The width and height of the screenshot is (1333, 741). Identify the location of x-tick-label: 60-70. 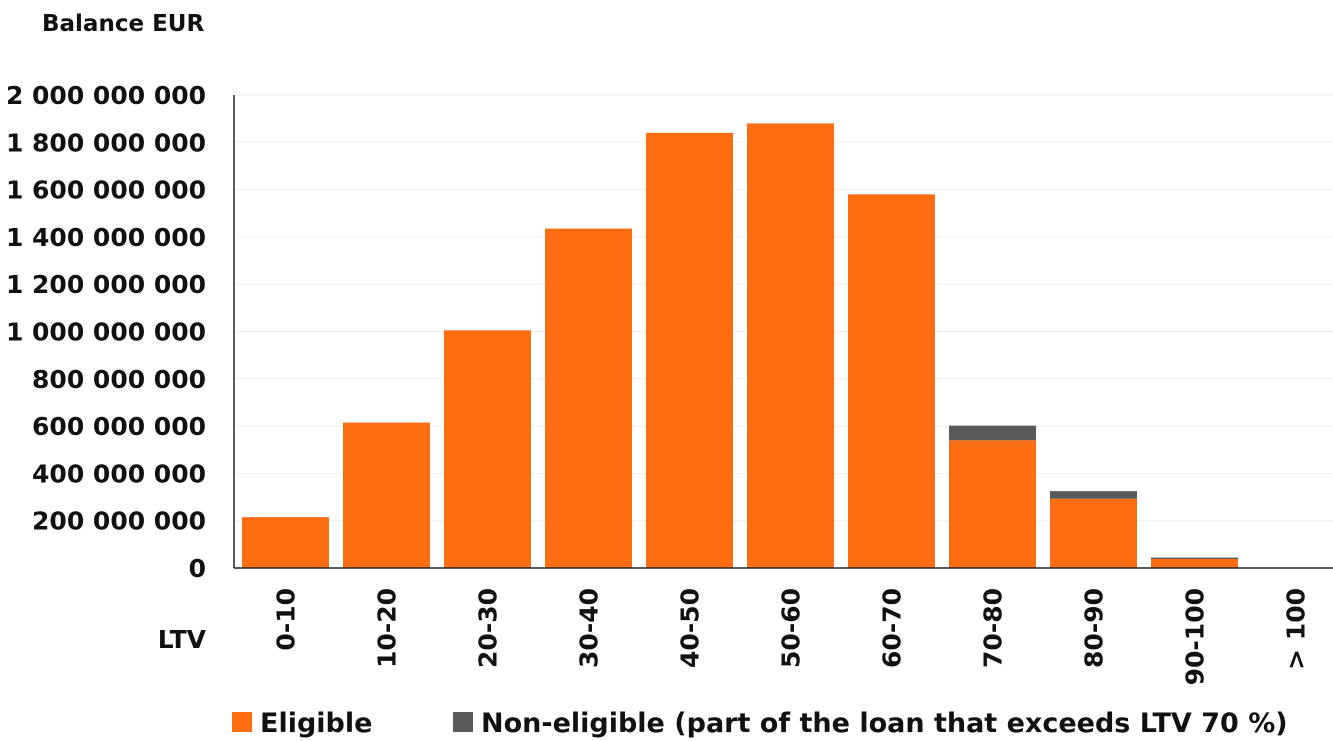
(892, 628).